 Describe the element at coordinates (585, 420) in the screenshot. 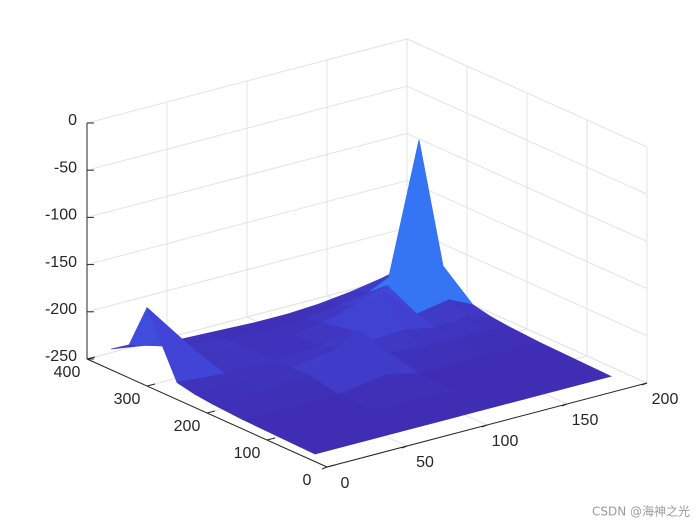

I see `x-tick-label: 150` at that location.